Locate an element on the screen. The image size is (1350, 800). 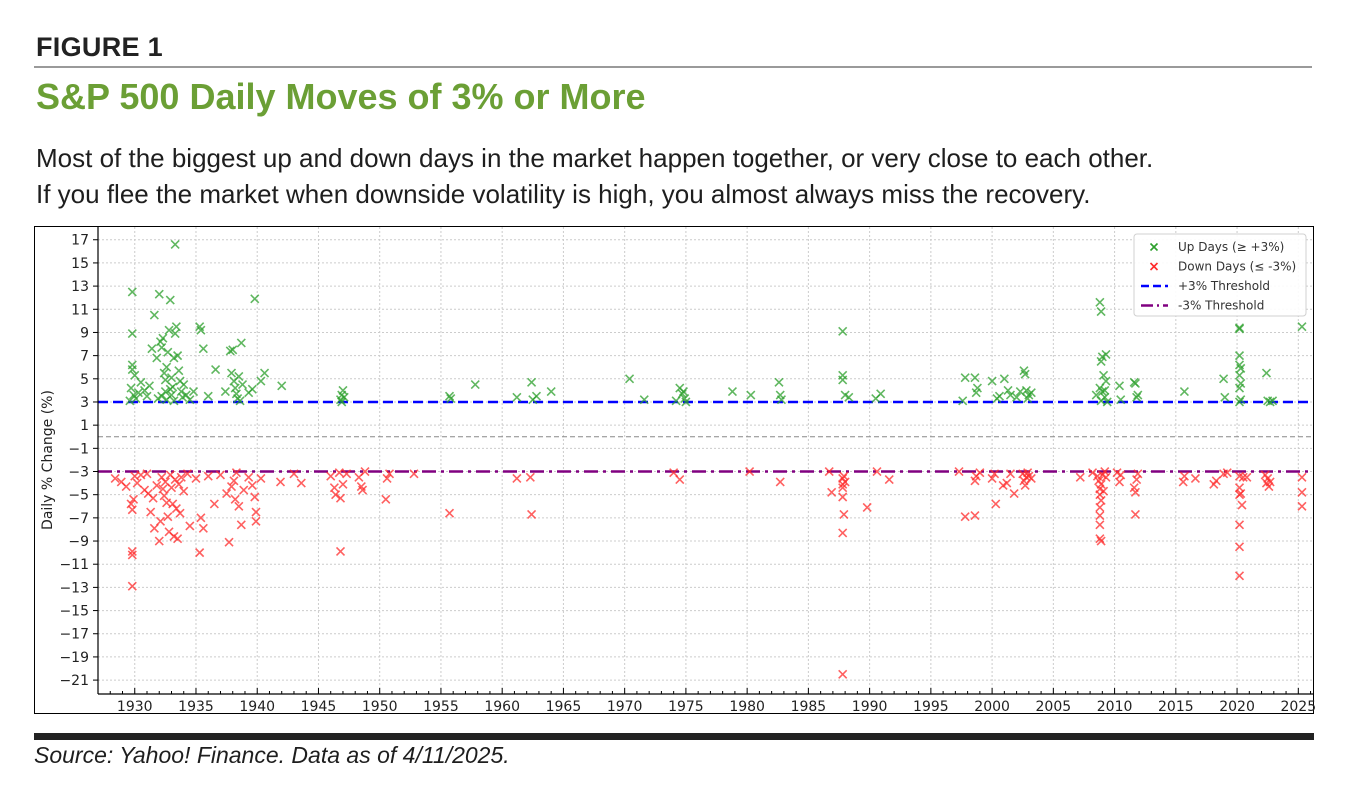
x-tick-label: 1955 is located at coordinates (441, 707).